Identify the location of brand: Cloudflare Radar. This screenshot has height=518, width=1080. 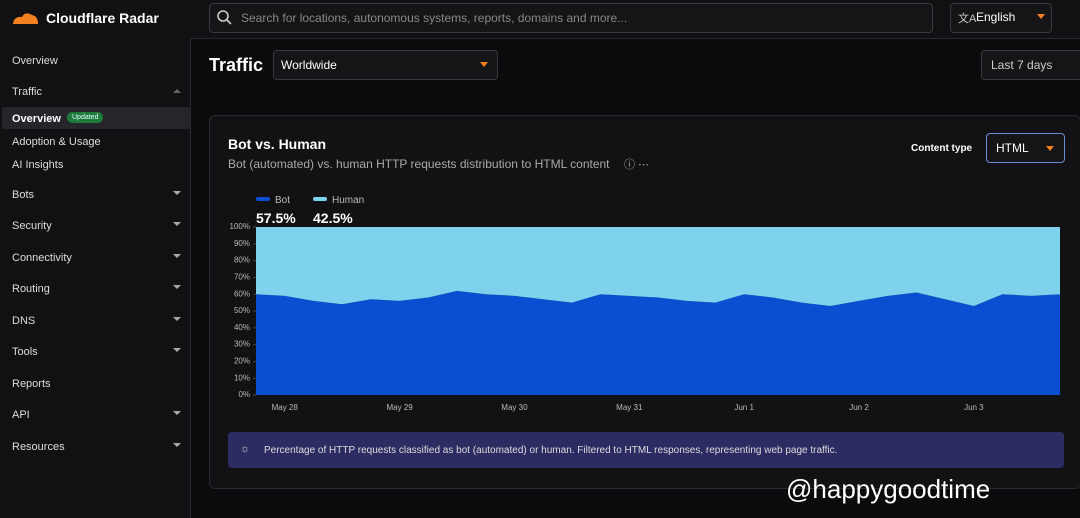
(102, 18).